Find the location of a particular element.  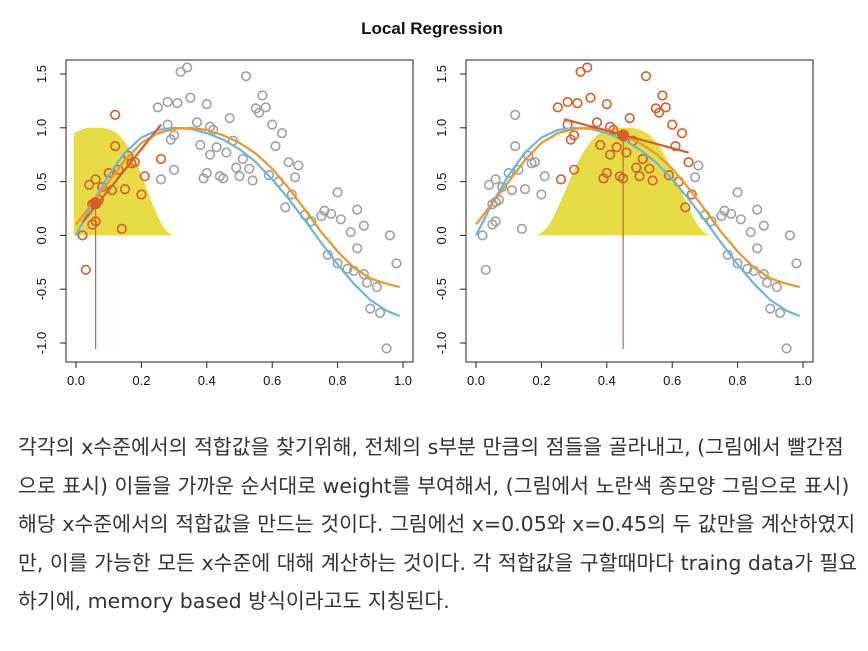

x-tick-label: 1.0 is located at coordinates (403, 380).